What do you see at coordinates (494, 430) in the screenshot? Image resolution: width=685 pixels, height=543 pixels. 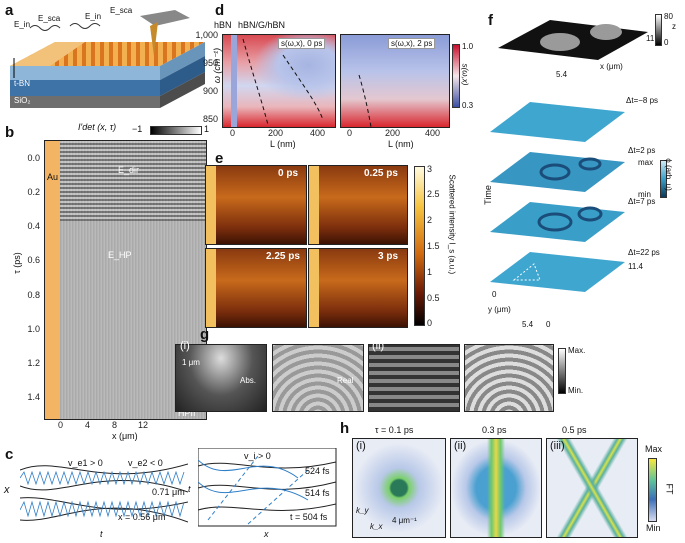 I see `h-title-2: 0.3 ps` at bounding box center [494, 430].